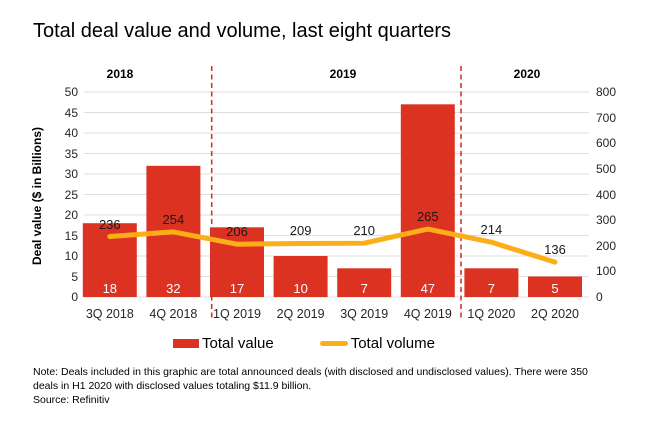  Describe the element at coordinates (186, 343) in the screenshot. I see `bar-swatch-icon` at that location.